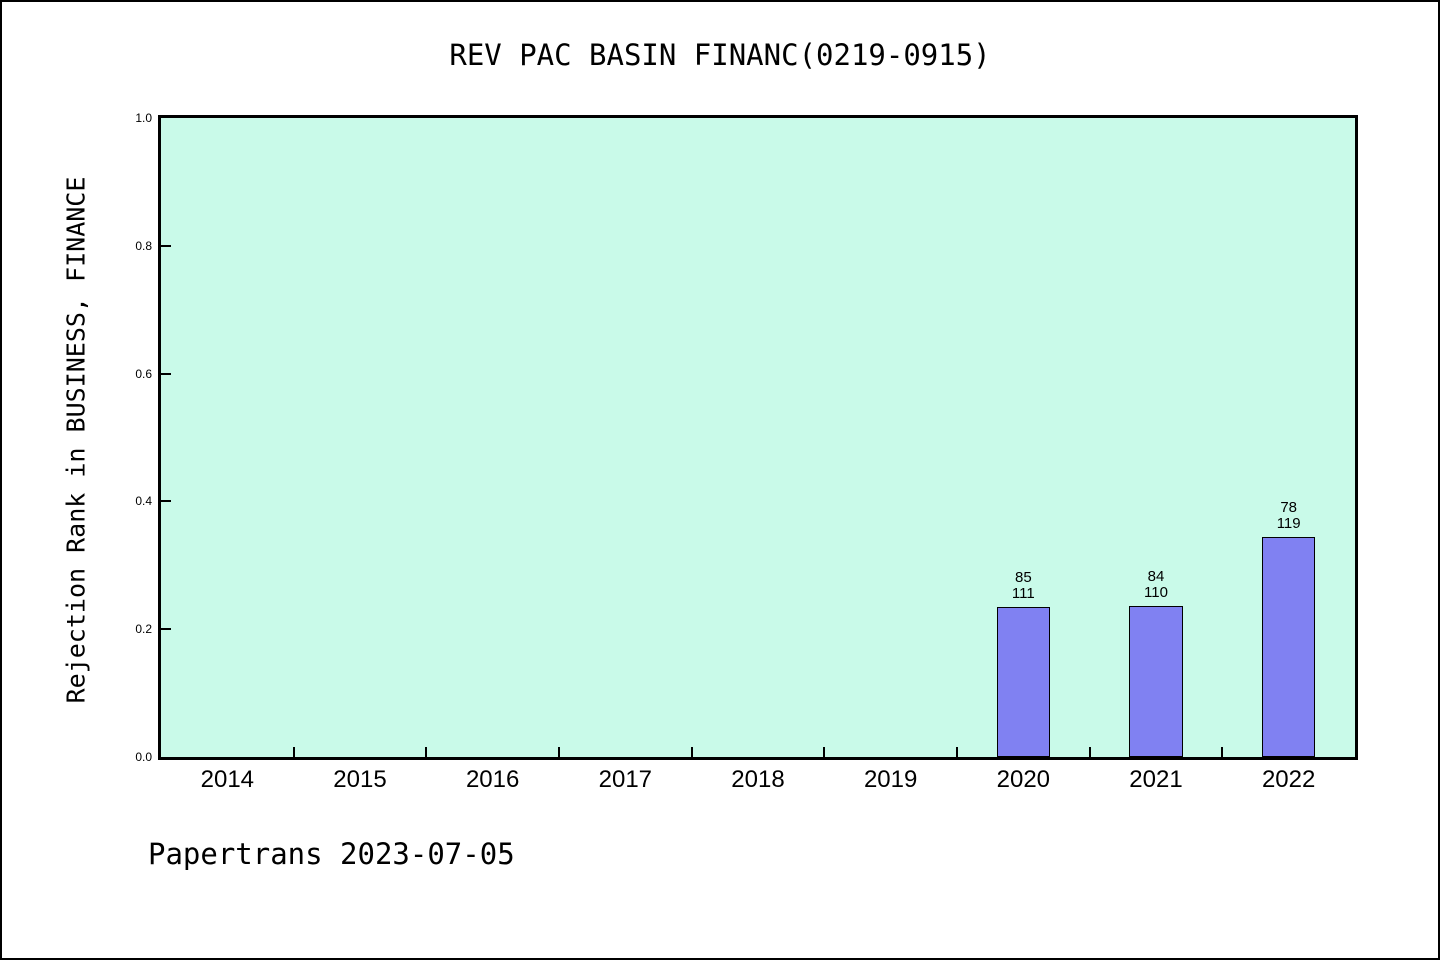 The width and height of the screenshot is (1440, 960). What do you see at coordinates (143, 118) in the screenshot?
I see `y-tick-label-1.0: 1.0` at bounding box center [143, 118].